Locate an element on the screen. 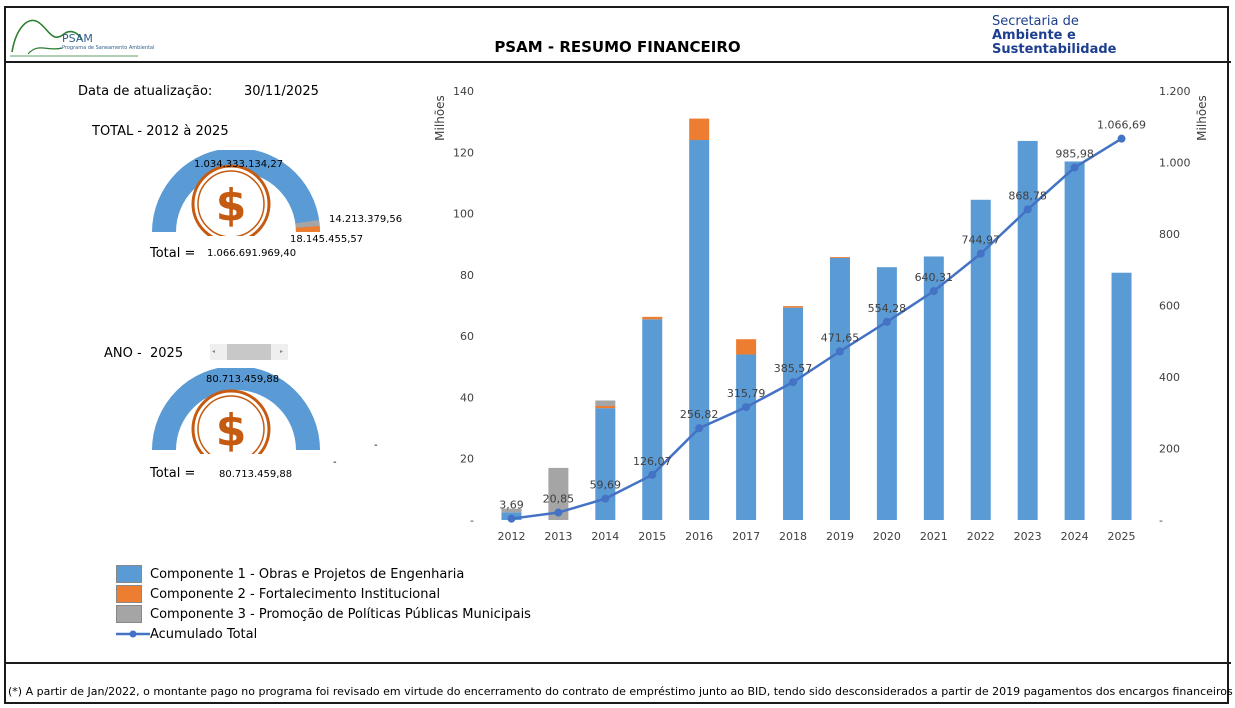 This screenshot has width=1235, height=708. psam-logo is located at coordinates (74, 38).